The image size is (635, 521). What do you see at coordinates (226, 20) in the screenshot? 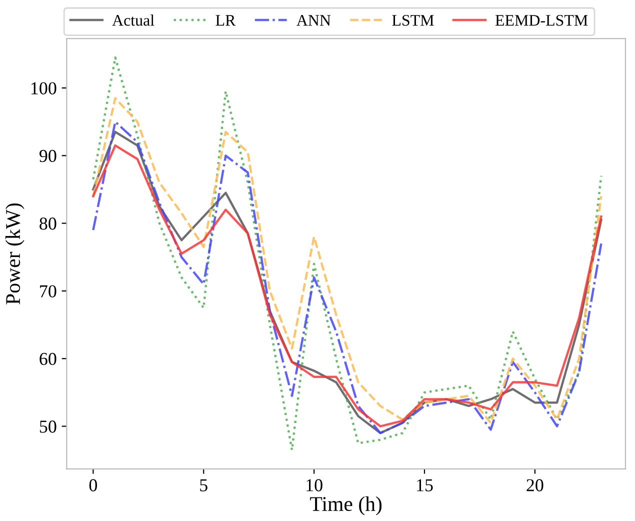
I see `legend-label: LR` at bounding box center [226, 20].